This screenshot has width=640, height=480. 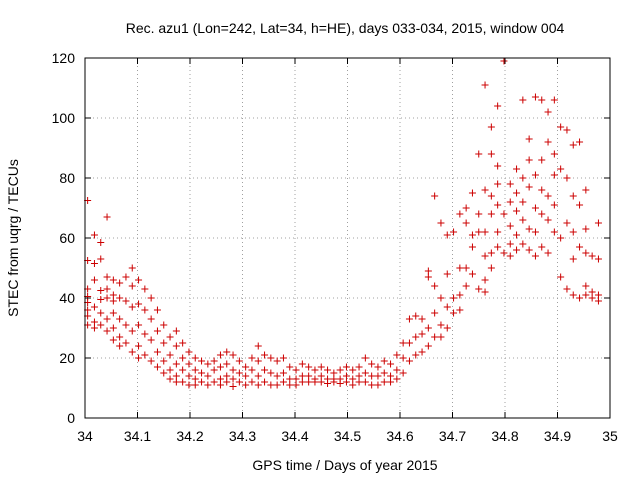 What do you see at coordinates (557, 436) in the screenshot?
I see `x-tick-label: 34.9` at bounding box center [557, 436].